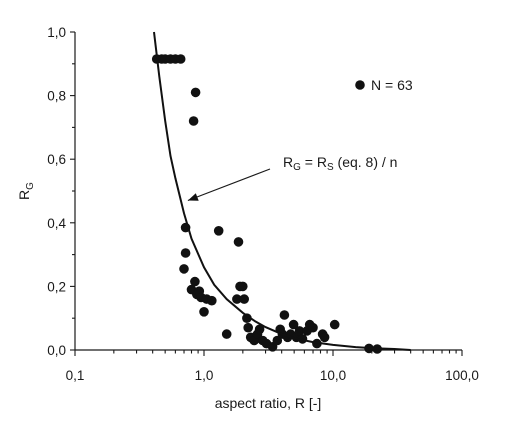 The image size is (508, 427). What do you see at coordinates (366, 162) in the screenshot?
I see `annotation-part: (eq. 8) / n` at bounding box center [366, 162].